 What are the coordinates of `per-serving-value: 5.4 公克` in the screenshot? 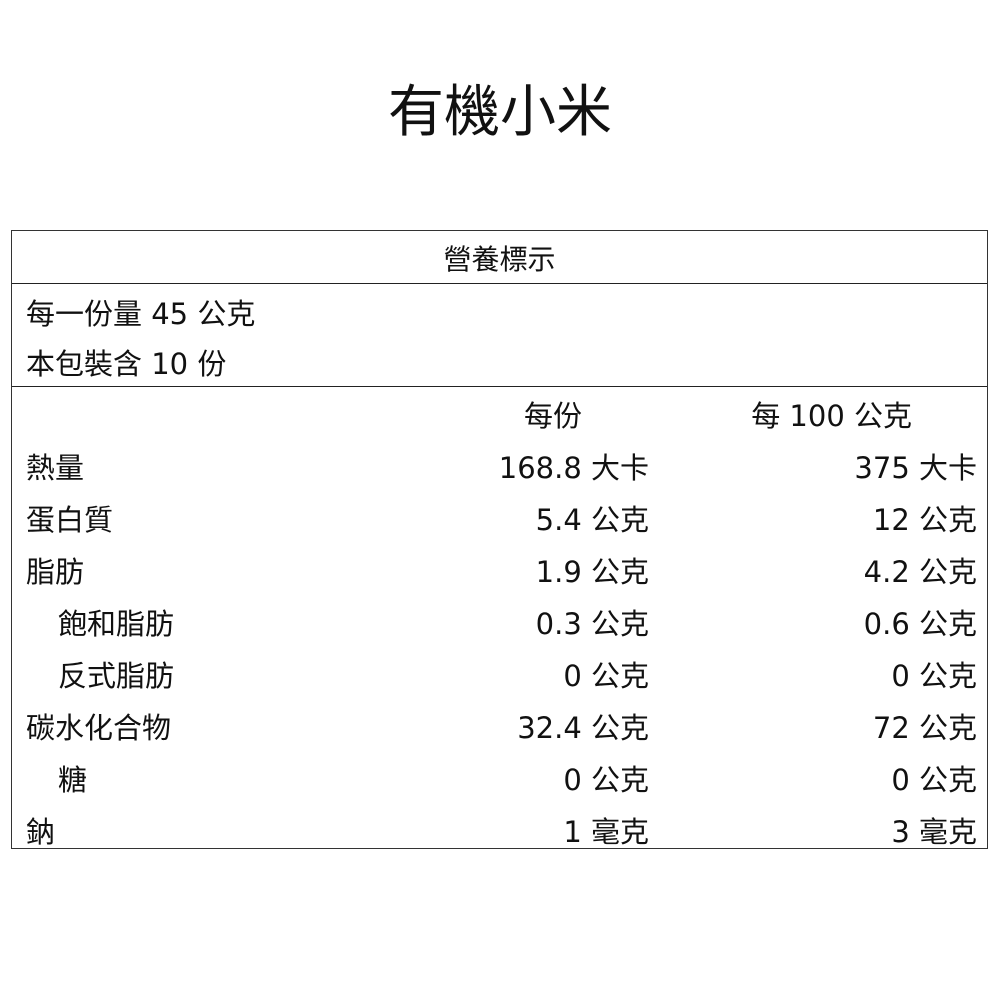 It's located at (592, 520).